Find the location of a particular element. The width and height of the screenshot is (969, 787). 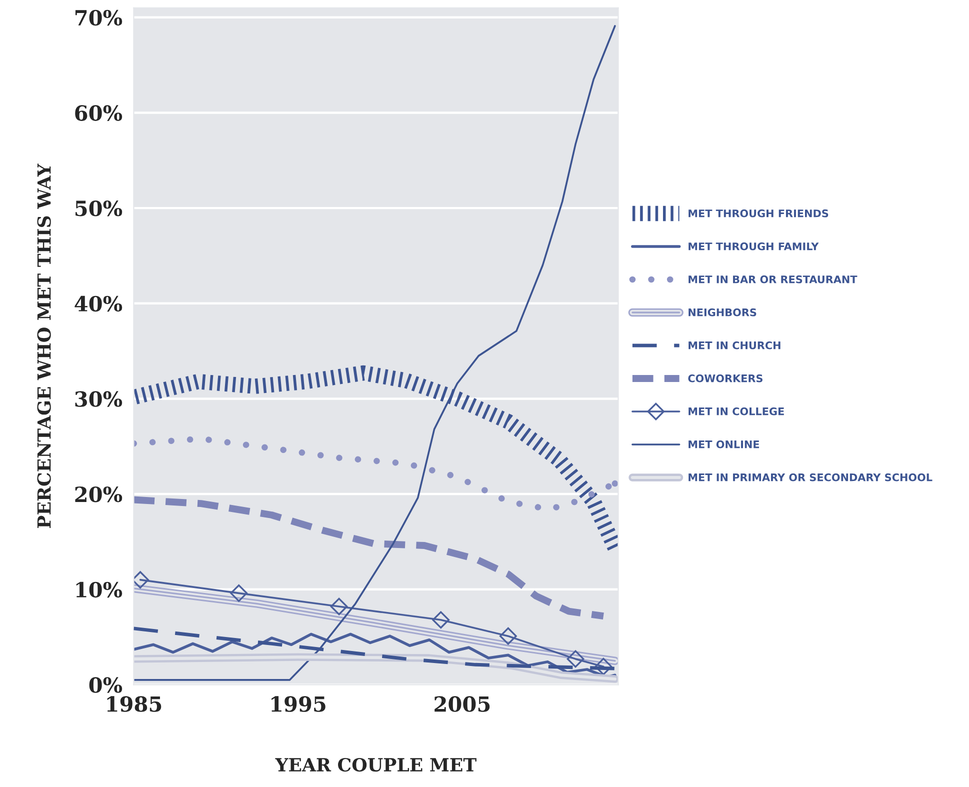

legend-label: MET IN COLLEGE is located at coordinates (736, 411).